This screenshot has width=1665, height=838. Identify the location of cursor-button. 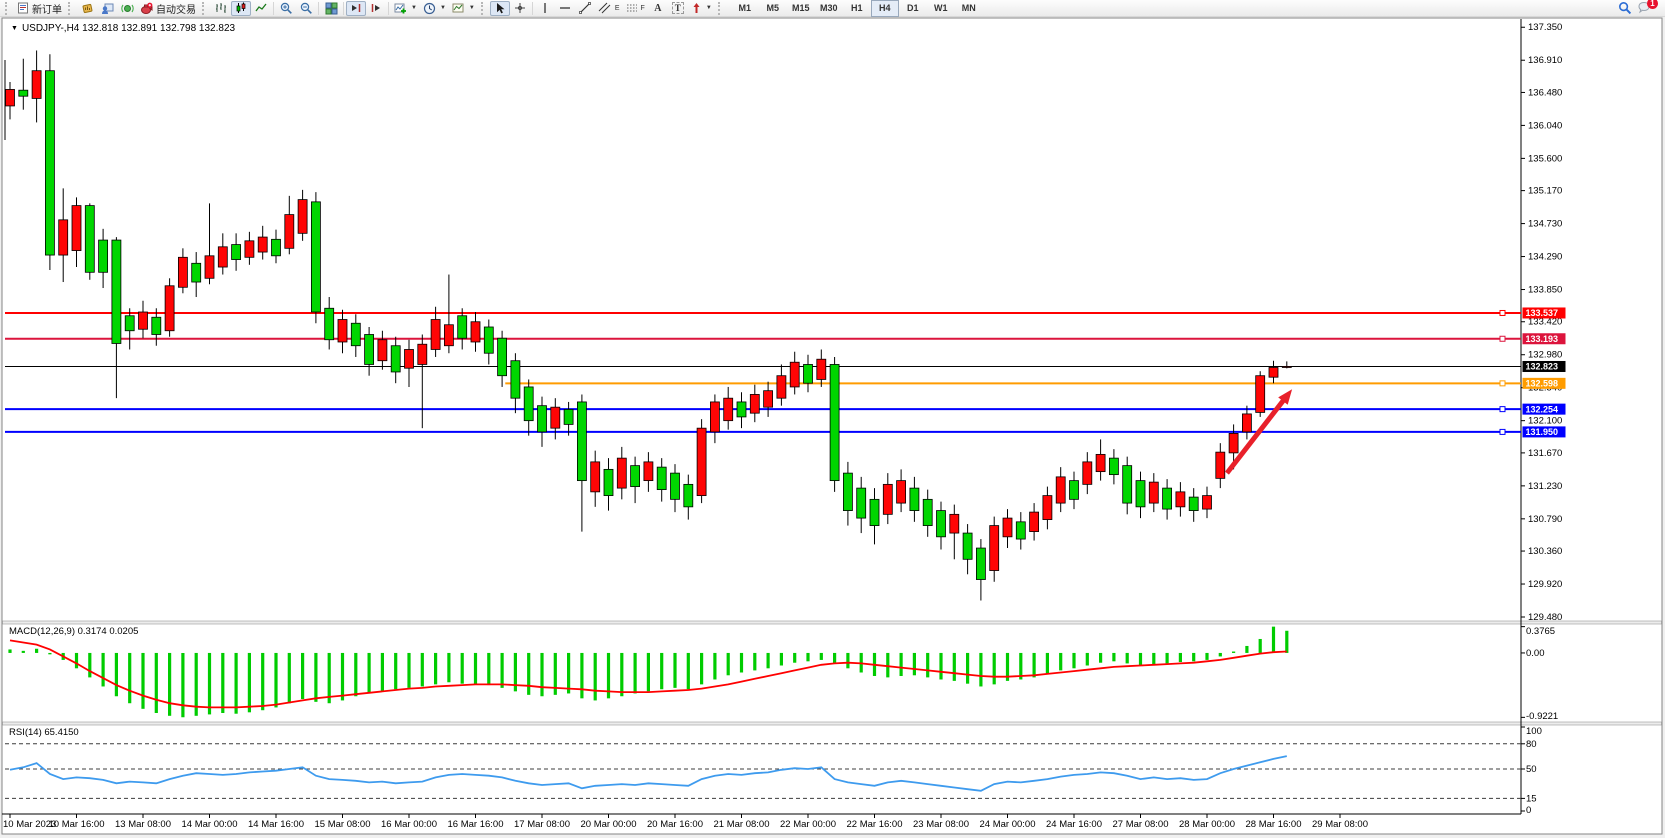
(499, 8).